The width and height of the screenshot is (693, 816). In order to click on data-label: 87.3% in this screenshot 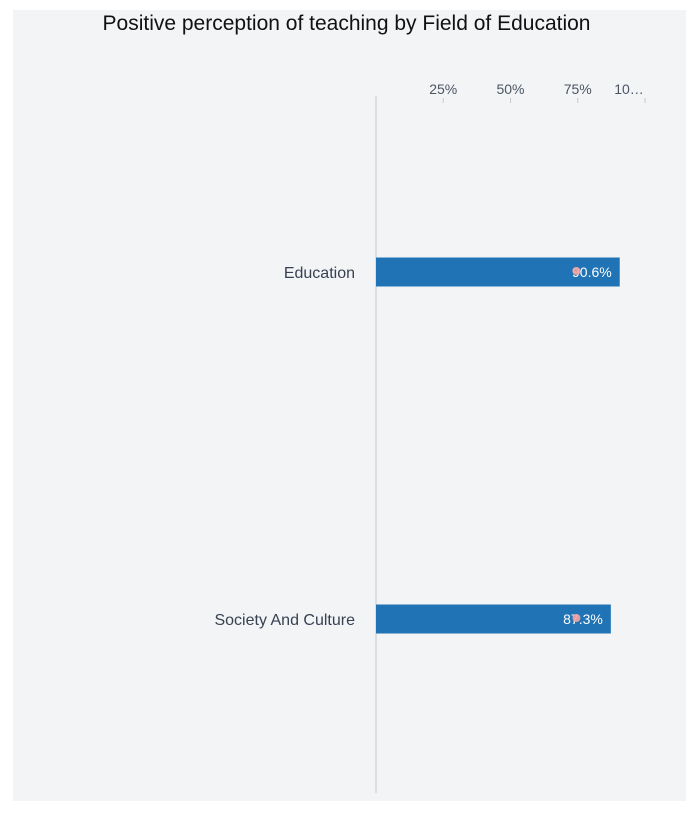, I will do `click(583, 619)`.